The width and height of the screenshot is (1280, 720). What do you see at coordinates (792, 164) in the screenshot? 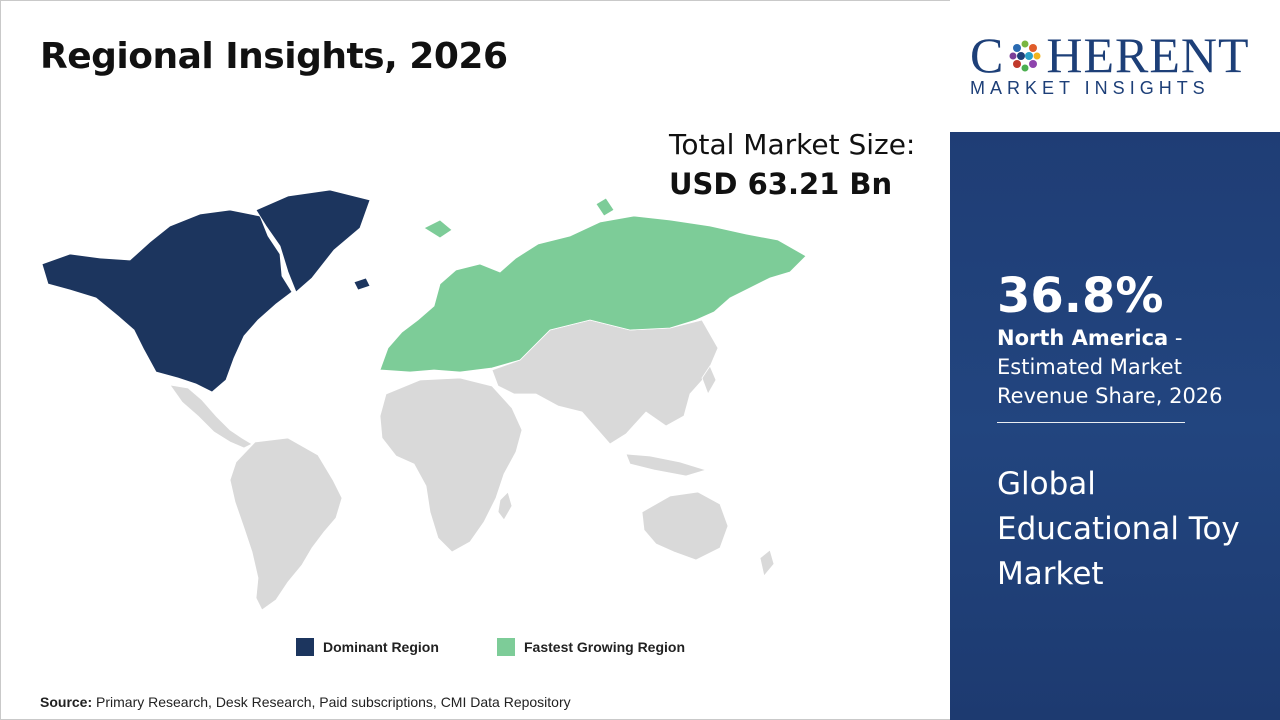
I see `market-size-block: Total Market Size: USD 63.21 Bn` at bounding box center [792, 164].